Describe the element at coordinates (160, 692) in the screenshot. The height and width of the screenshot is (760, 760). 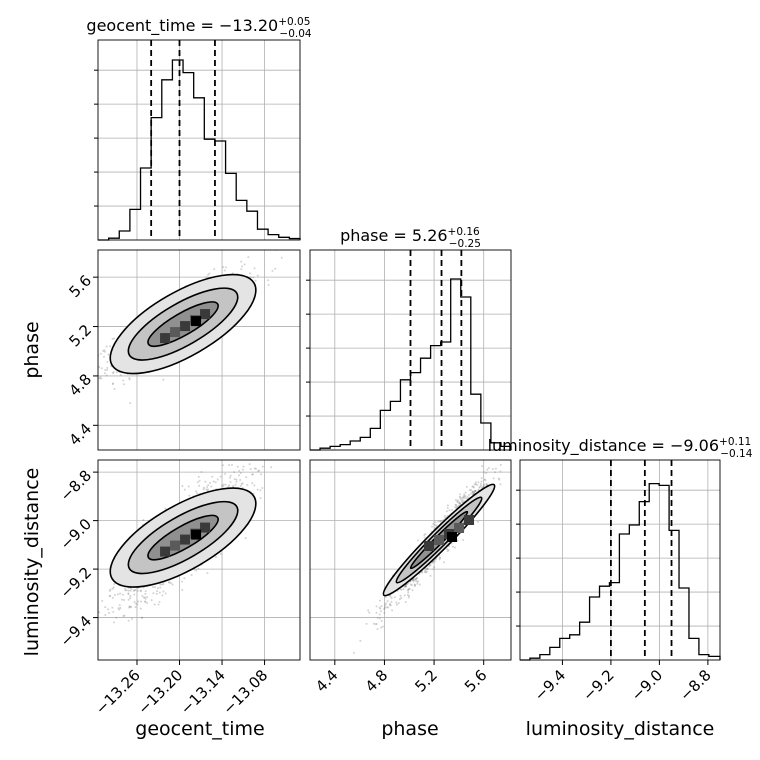
I see `xtick-label-geocent_time: −13.20` at that location.